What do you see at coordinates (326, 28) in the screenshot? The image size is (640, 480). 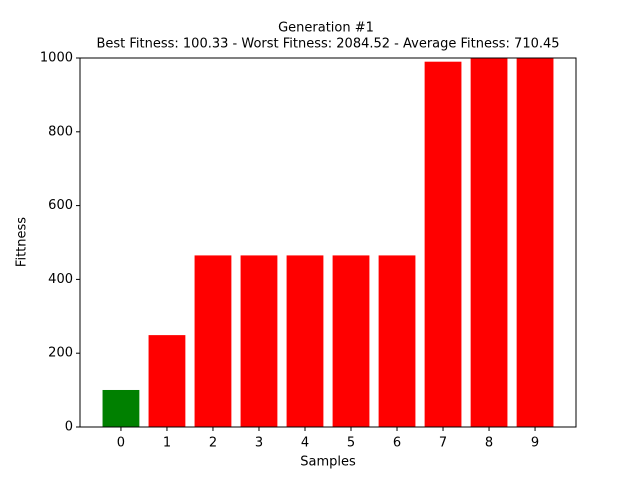 I see `chart-title: Generation #1` at bounding box center [326, 28].